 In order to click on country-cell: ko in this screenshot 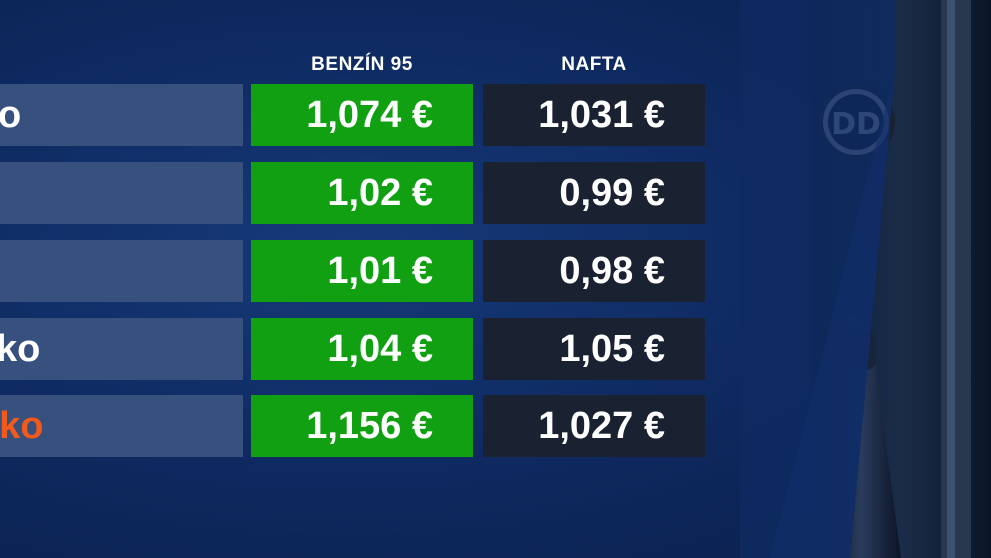, I will do `click(121, 349)`.